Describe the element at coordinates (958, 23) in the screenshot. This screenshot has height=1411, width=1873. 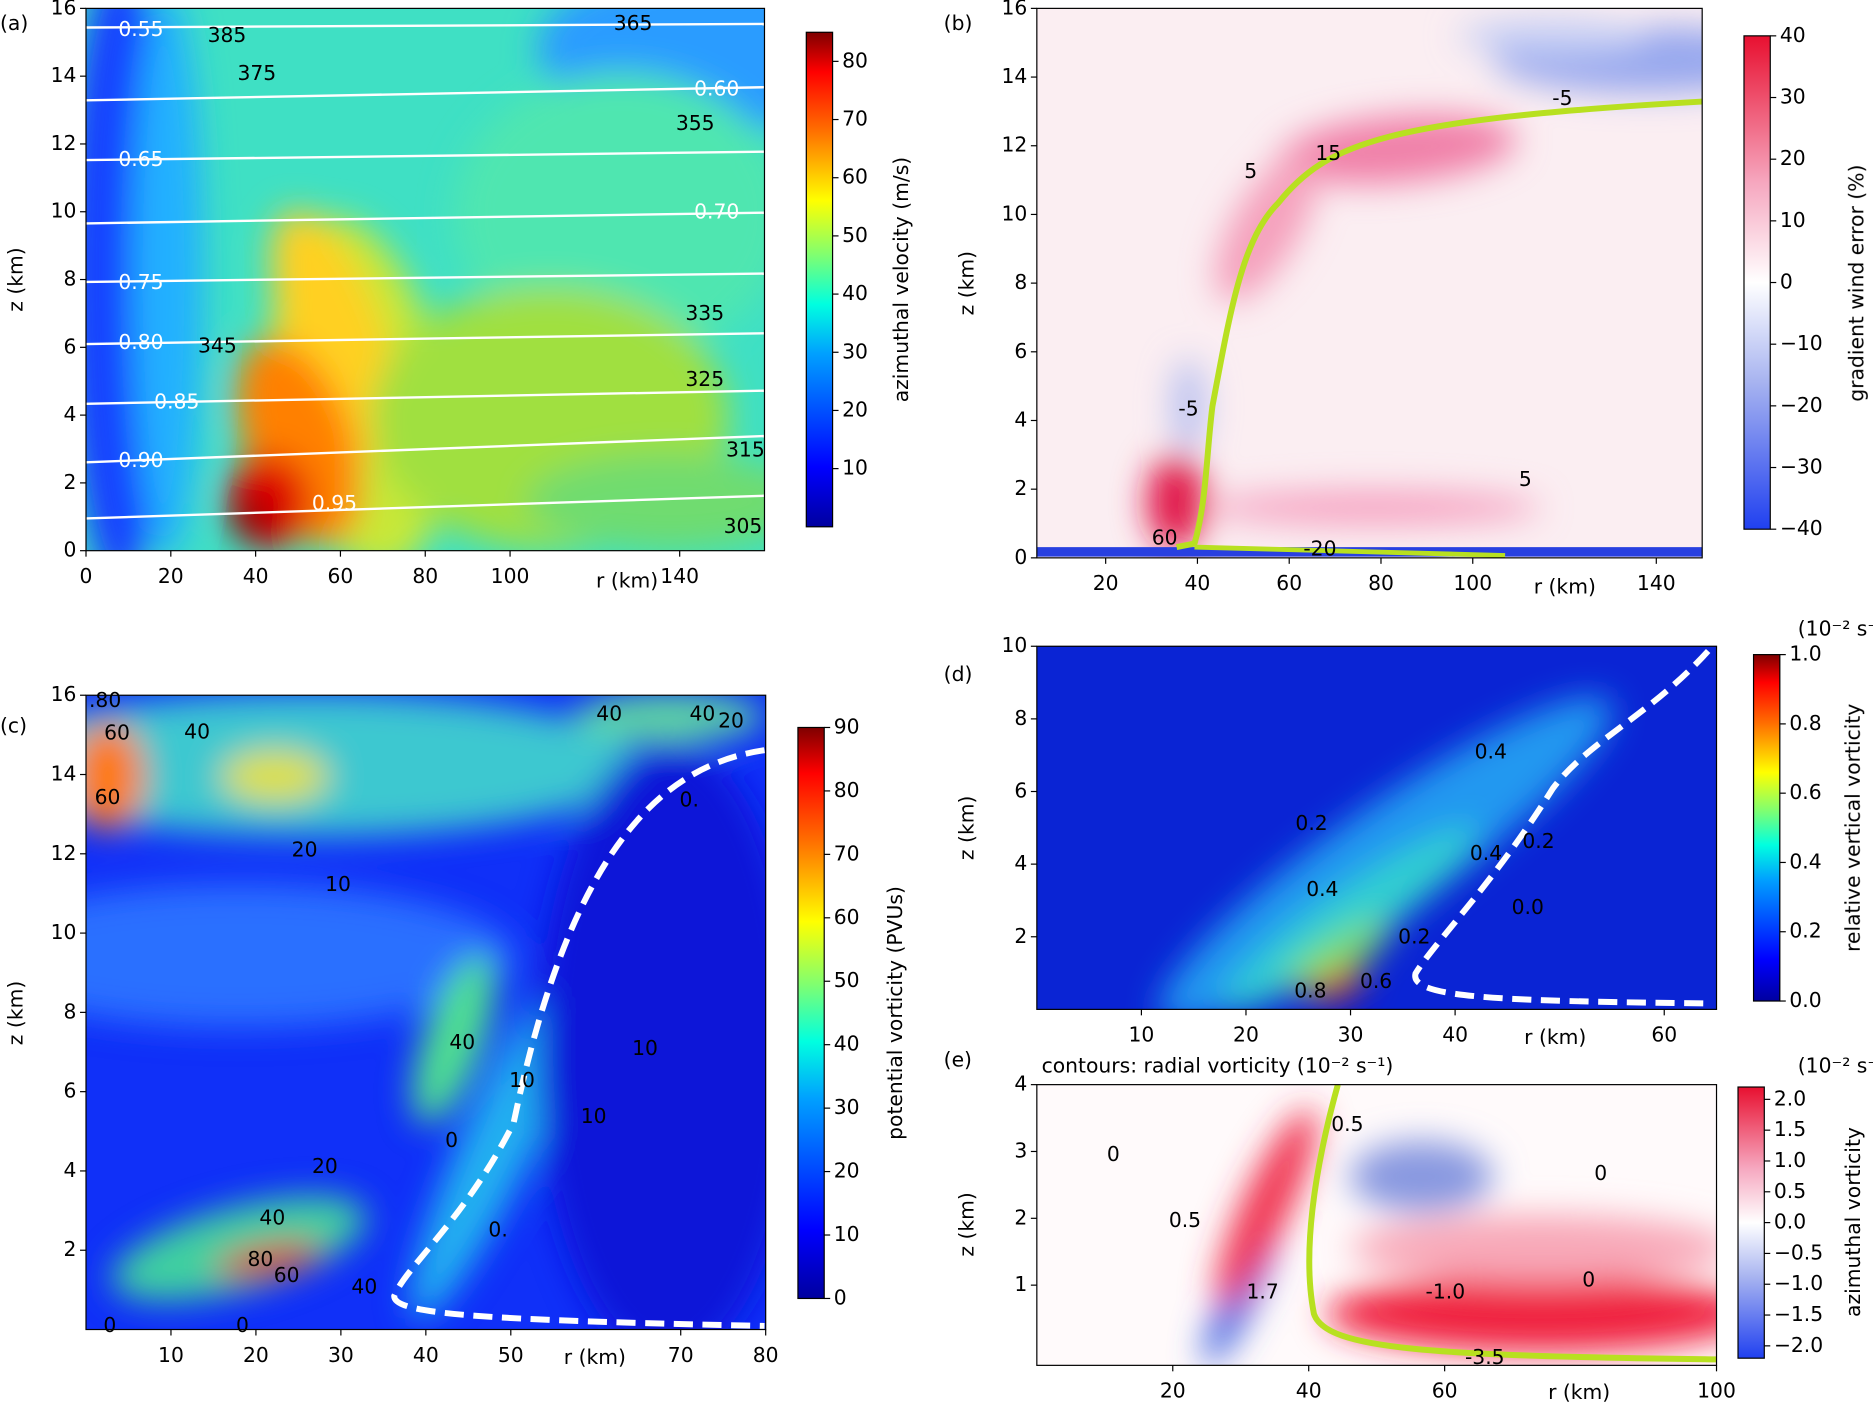
I see `panel-label: (b)` at that location.